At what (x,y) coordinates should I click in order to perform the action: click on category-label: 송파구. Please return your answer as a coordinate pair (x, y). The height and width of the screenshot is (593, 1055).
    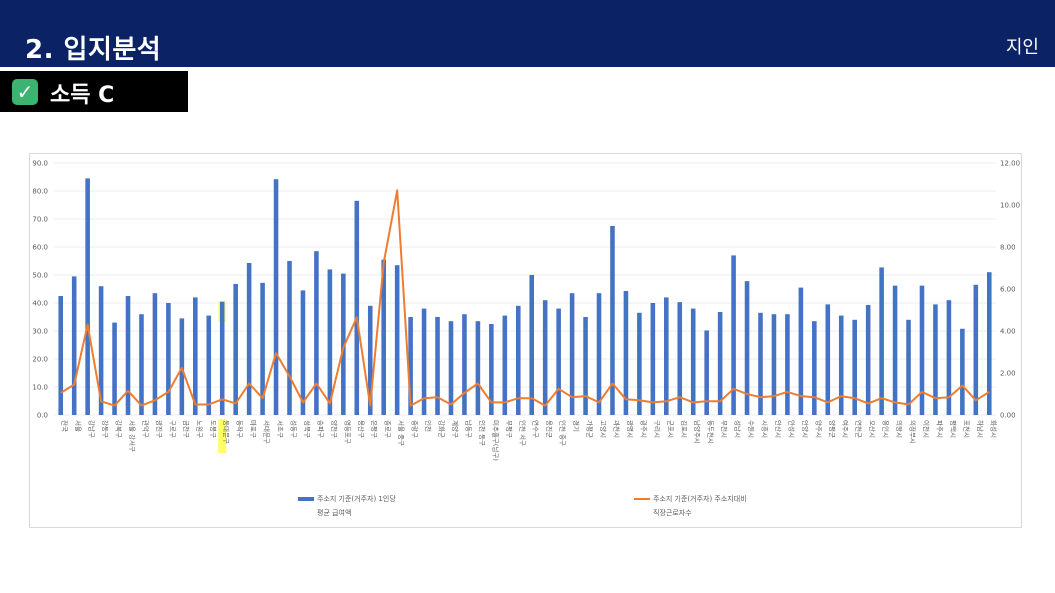
    Looking at the image, I should click on (320, 429).